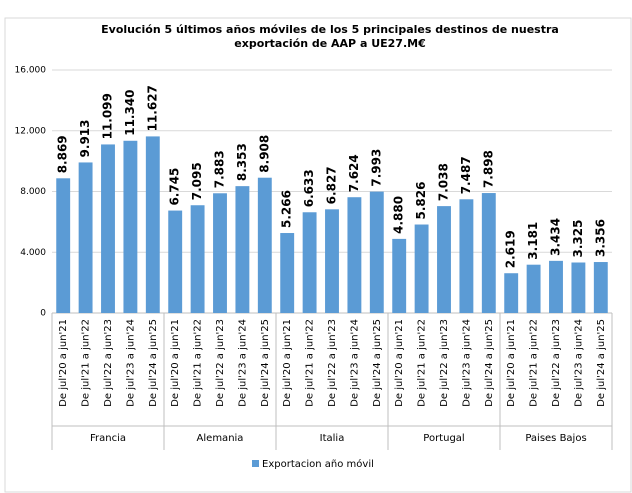 The image size is (632, 493). Describe the element at coordinates (421, 201) in the screenshot. I see `data-label: 5.826` at that location.